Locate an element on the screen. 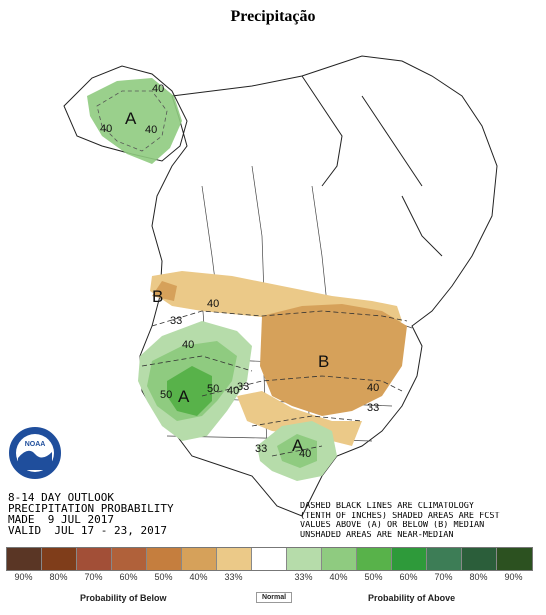 This screenshot has width=546, height=615. outlook-type: 8-14 DAY OUTLOOK is located at coordinates (61, 497).